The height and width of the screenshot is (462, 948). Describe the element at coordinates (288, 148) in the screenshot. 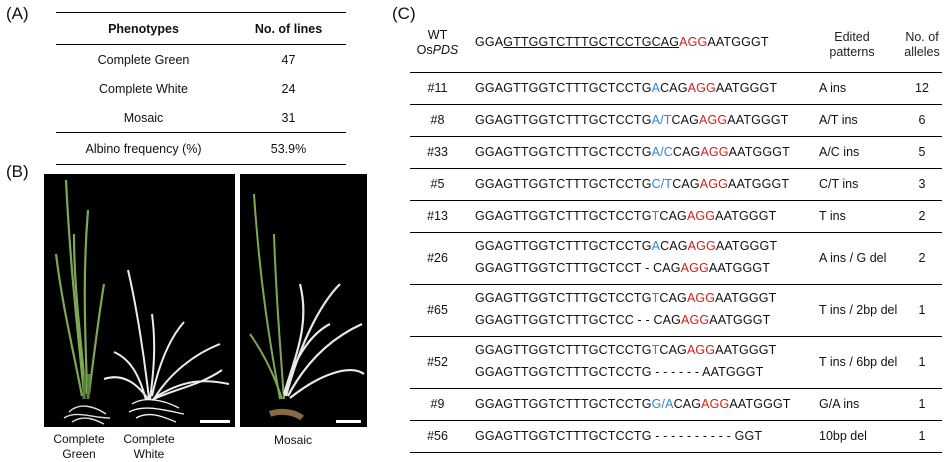

I see `albino-frequency-value: 53.9%` at that location.